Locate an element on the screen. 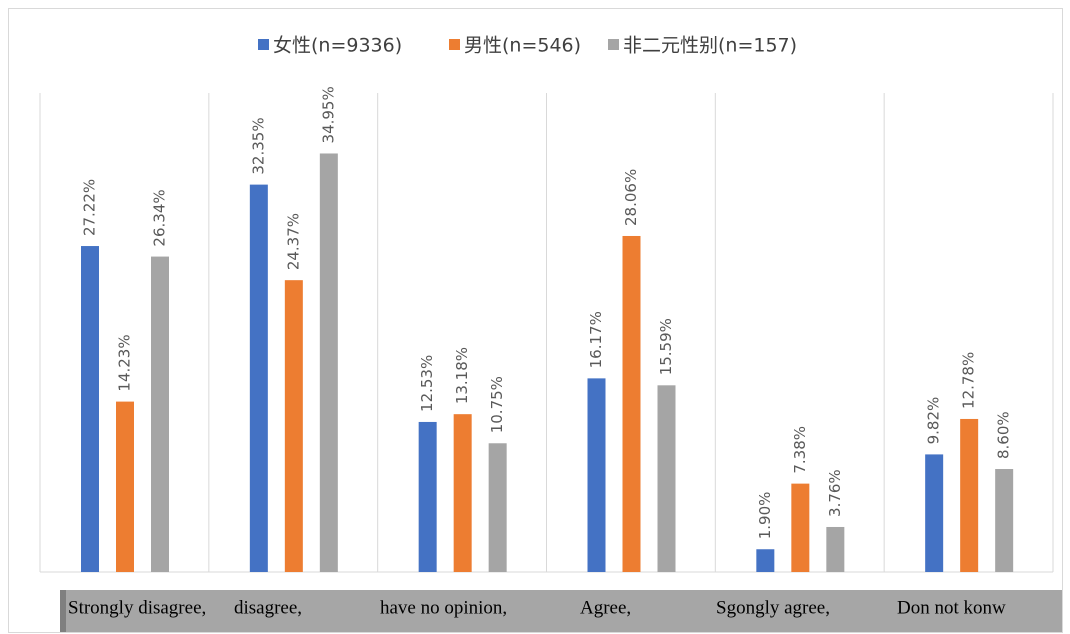 This screenshot has width=1070, height=634. x-tick-label: Don not konw is located at coordinates (951, 607).